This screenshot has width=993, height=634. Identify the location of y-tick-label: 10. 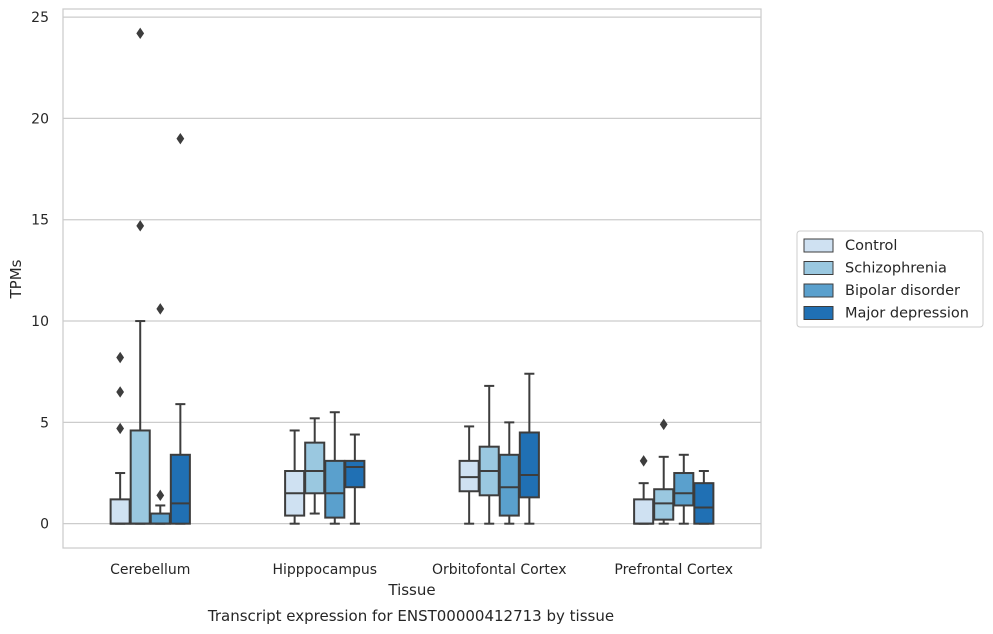
(40, 322).